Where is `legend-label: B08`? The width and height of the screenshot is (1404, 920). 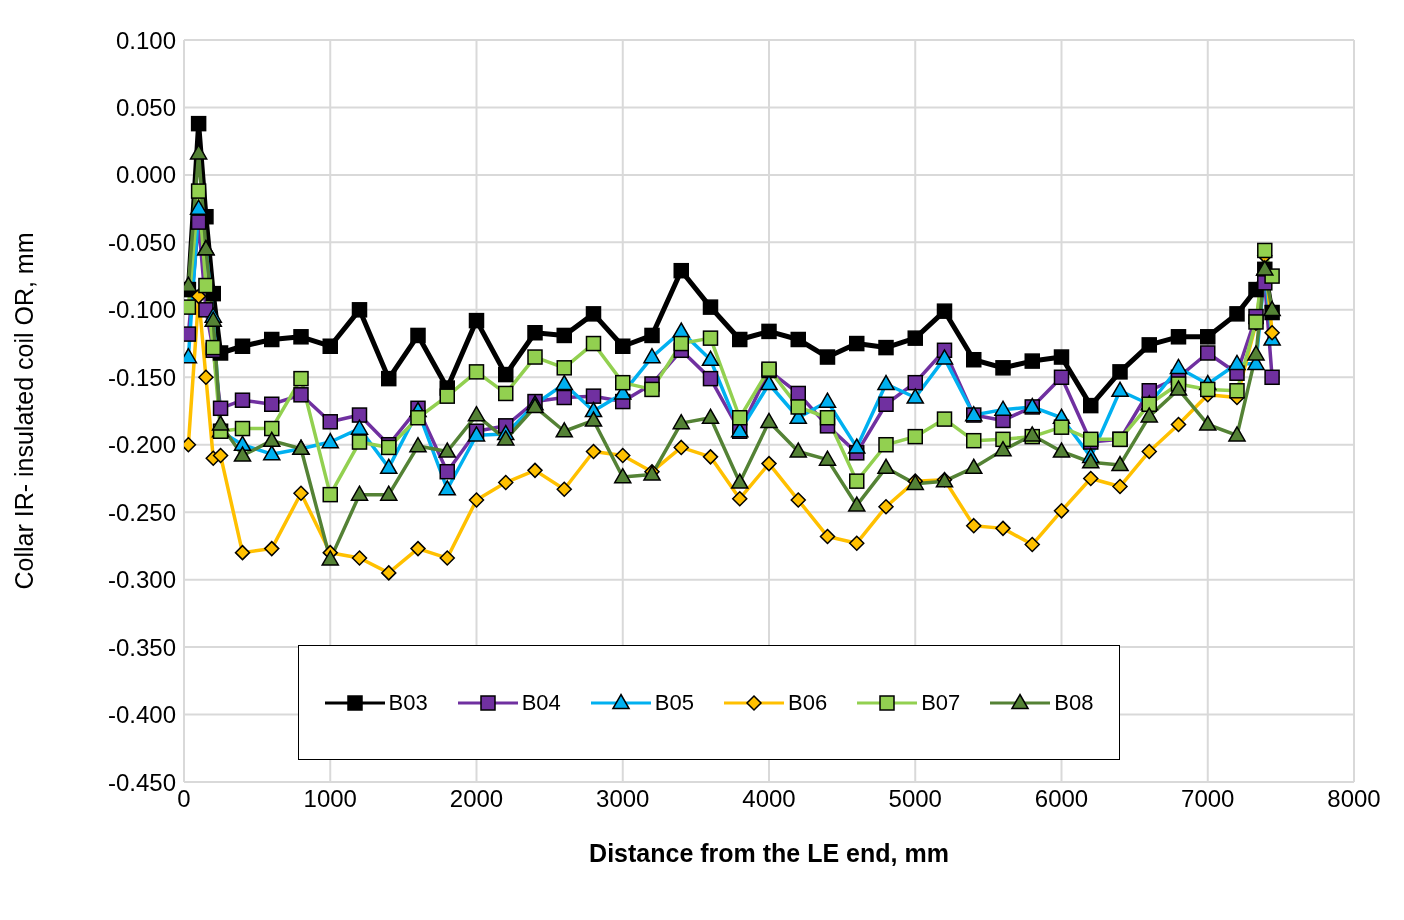
legend-label: B08 is located at coordinates (1074, 702).